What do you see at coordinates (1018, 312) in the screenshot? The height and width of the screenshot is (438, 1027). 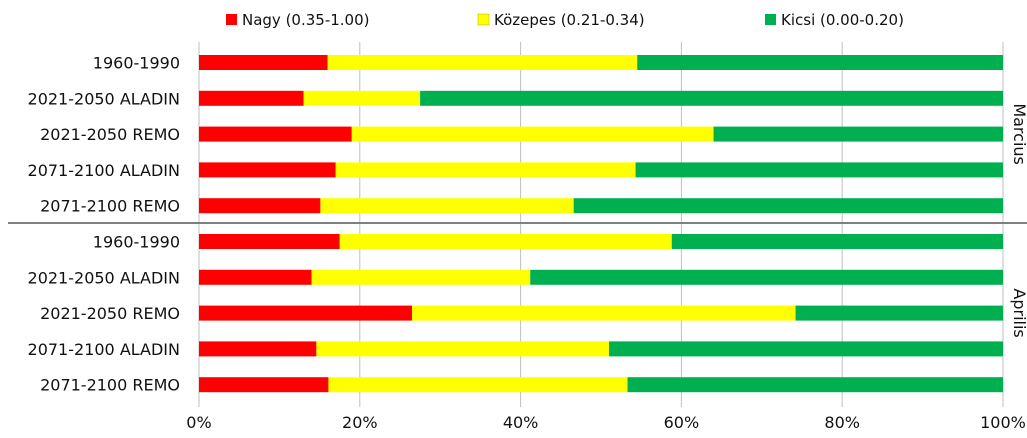 I see `group-label: Aprilis` at bounding box center [1018, 312].